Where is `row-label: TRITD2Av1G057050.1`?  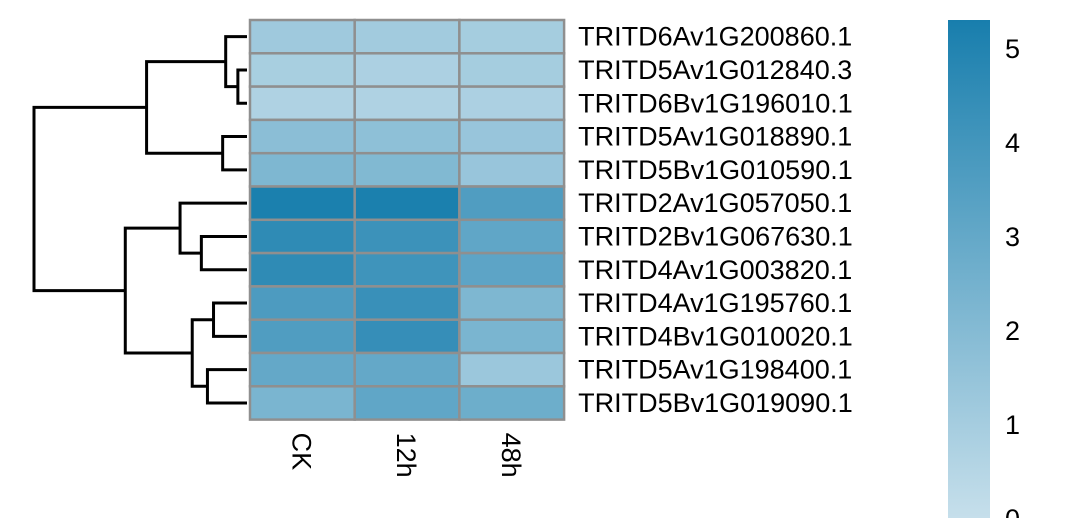
row-label: TRITD2Av1G057050.1 is located at coordinates (715, 203).